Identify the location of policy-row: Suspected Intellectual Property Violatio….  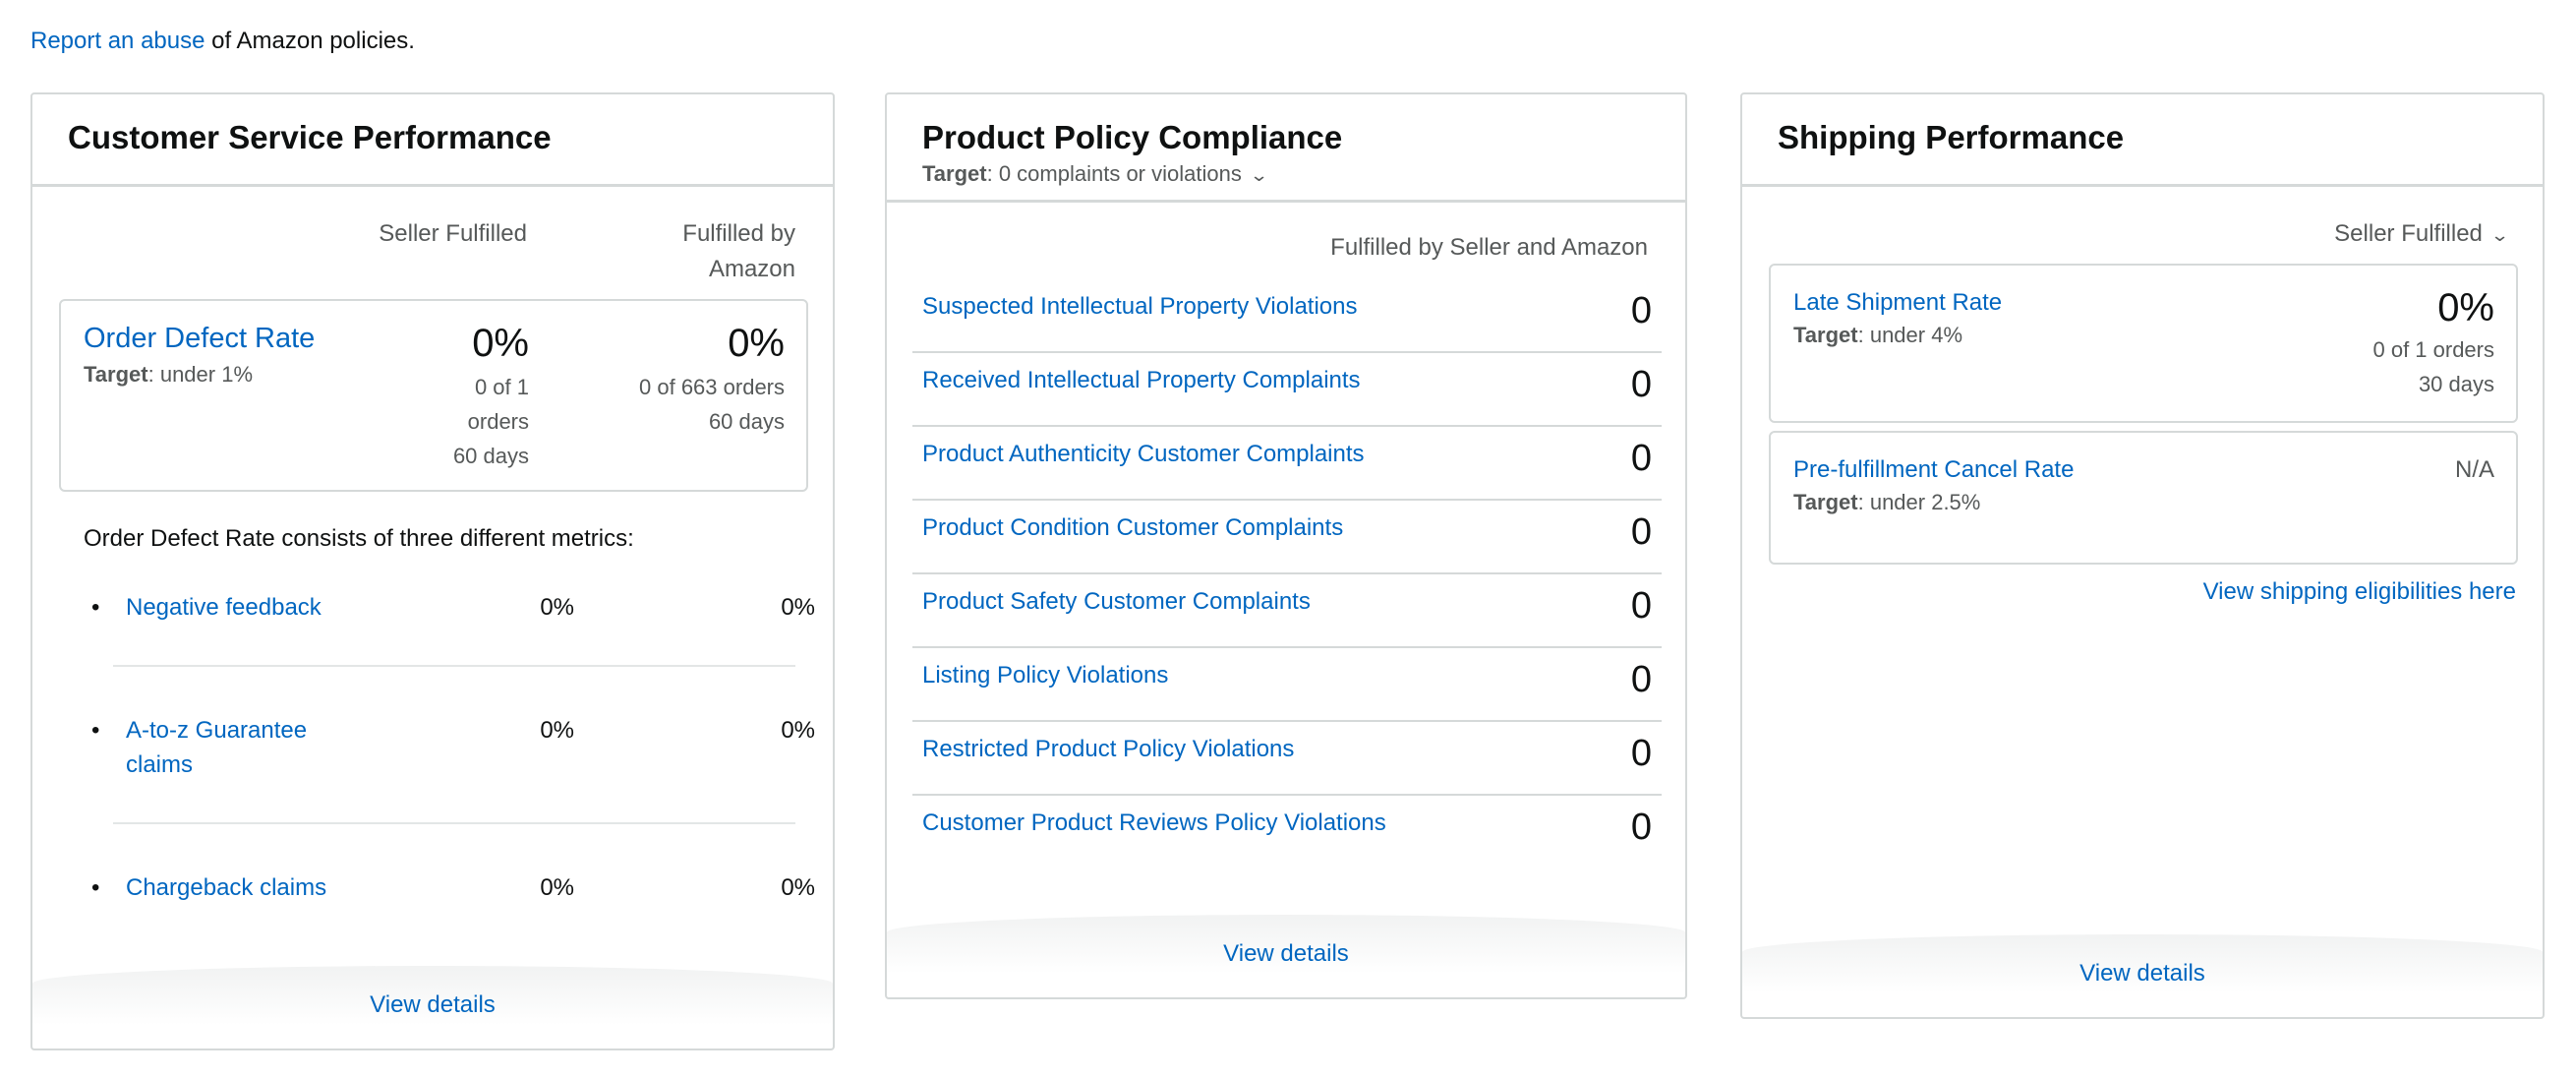
(1287, 316).